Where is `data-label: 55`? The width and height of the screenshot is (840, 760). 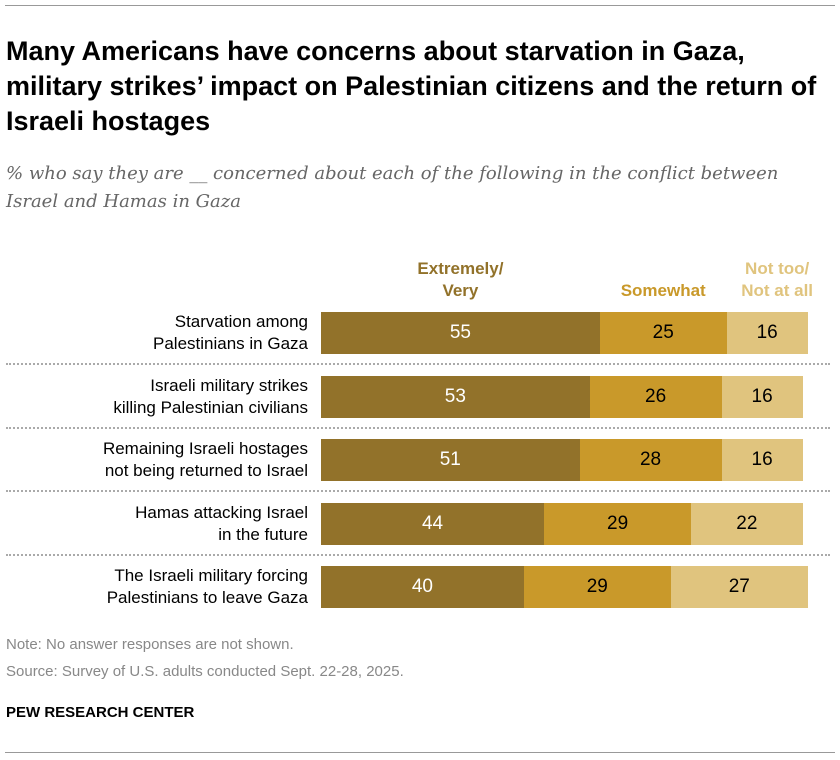 data-label: 55 is located at coordinates (460, 332).